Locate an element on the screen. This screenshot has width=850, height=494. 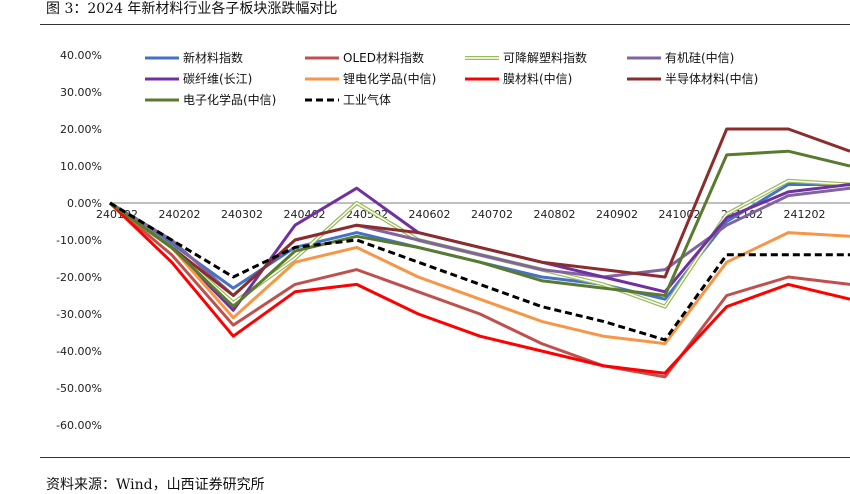
y-tick-label: 0.00% is located at coordinates (84, 203).